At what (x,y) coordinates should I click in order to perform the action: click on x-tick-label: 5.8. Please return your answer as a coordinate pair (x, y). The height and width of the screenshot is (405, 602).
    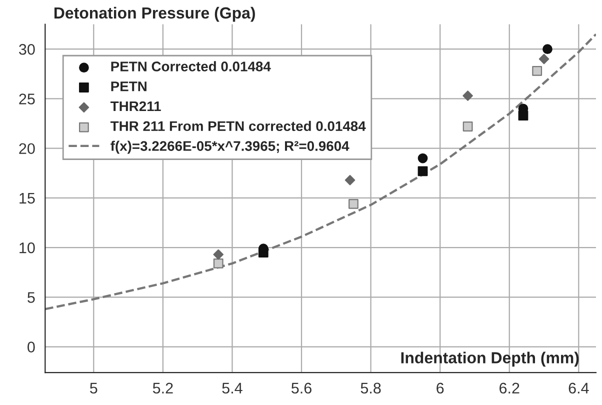
    Looking at the image, I should click on (370, 388).